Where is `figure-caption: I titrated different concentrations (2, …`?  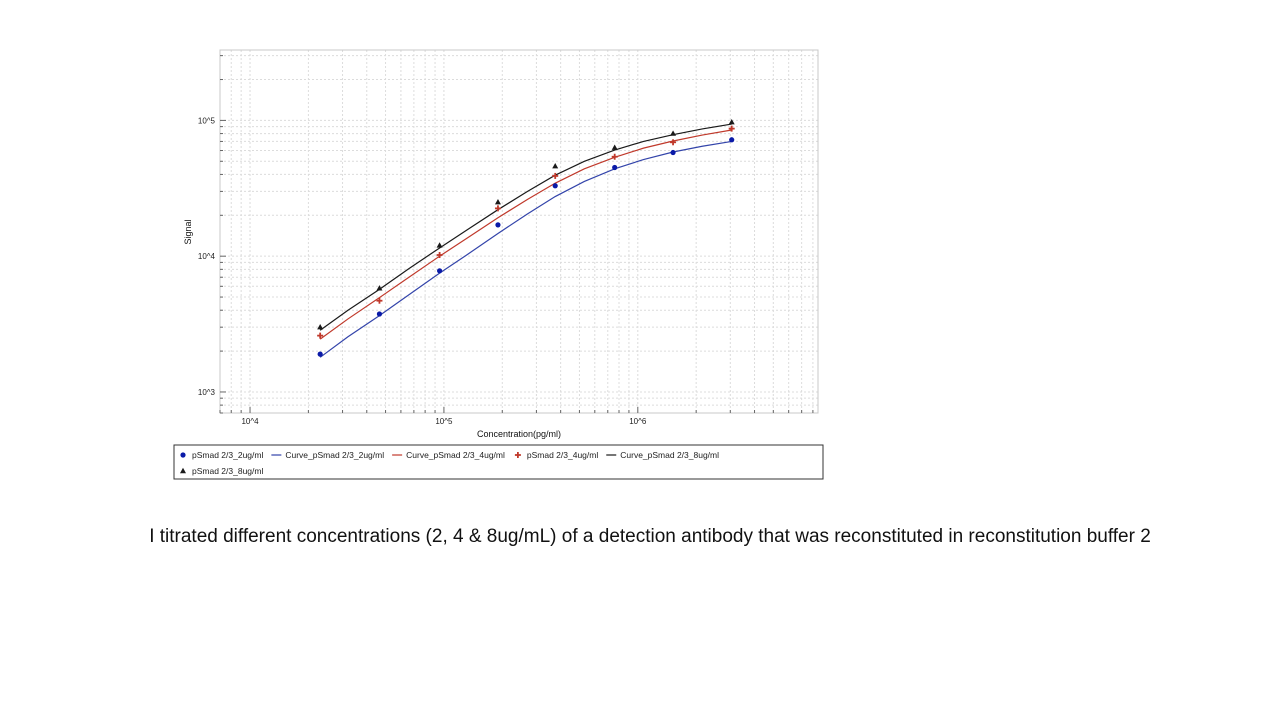
figure-caption: I titrated different concentrations (2, … is located at coordinates (650, 536).